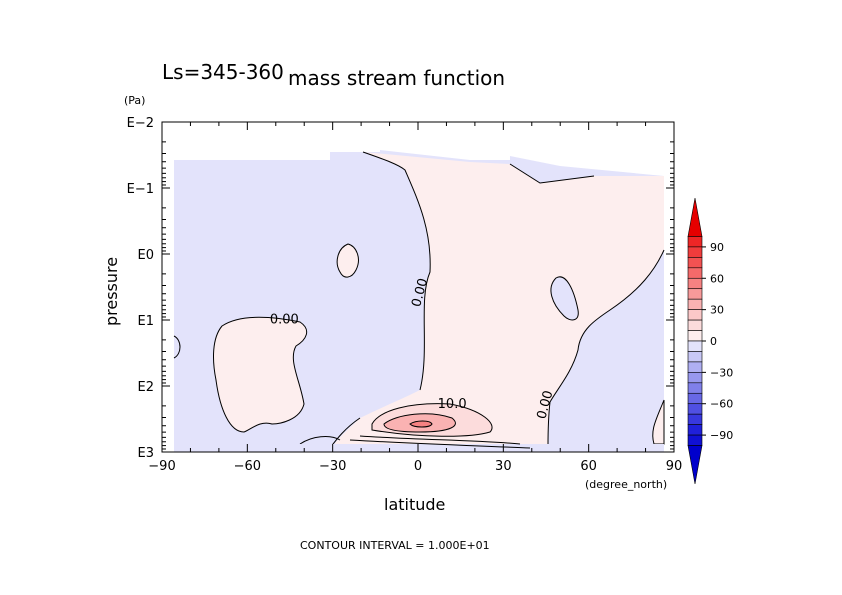 This screenshot has width=842, height=595. I want to click on contour-label: 10.0, so click(452, 404).